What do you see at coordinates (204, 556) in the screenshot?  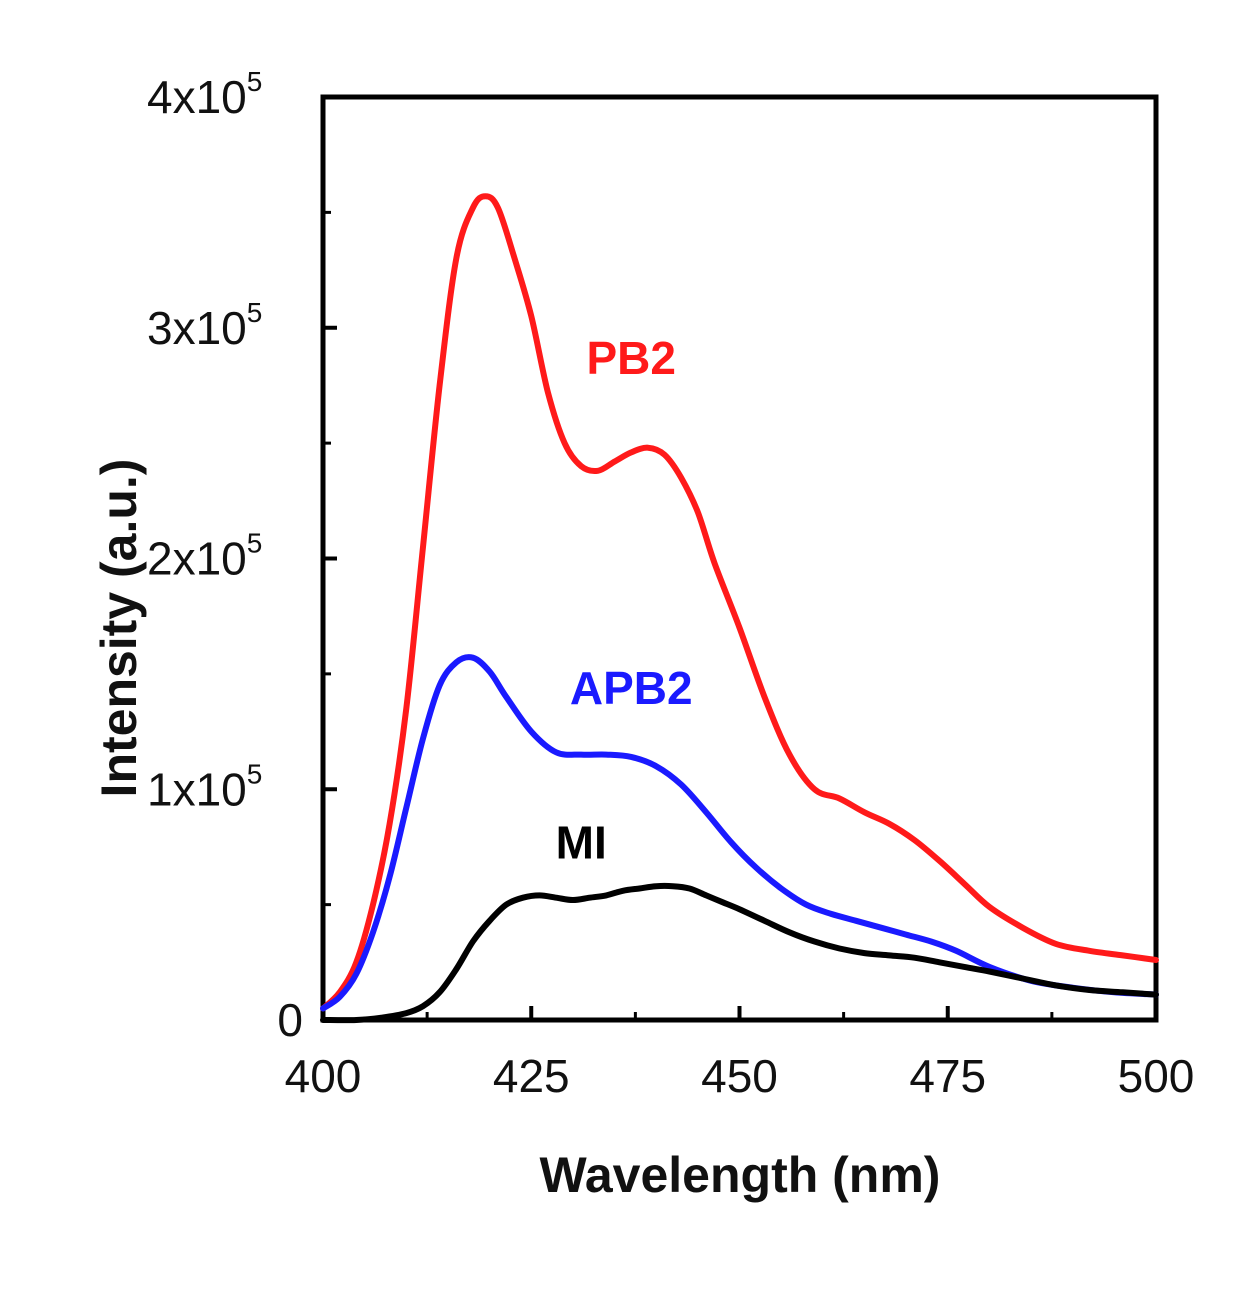 I see `y-tick-label: 2x10⁵` at bounding box center [204, 556].